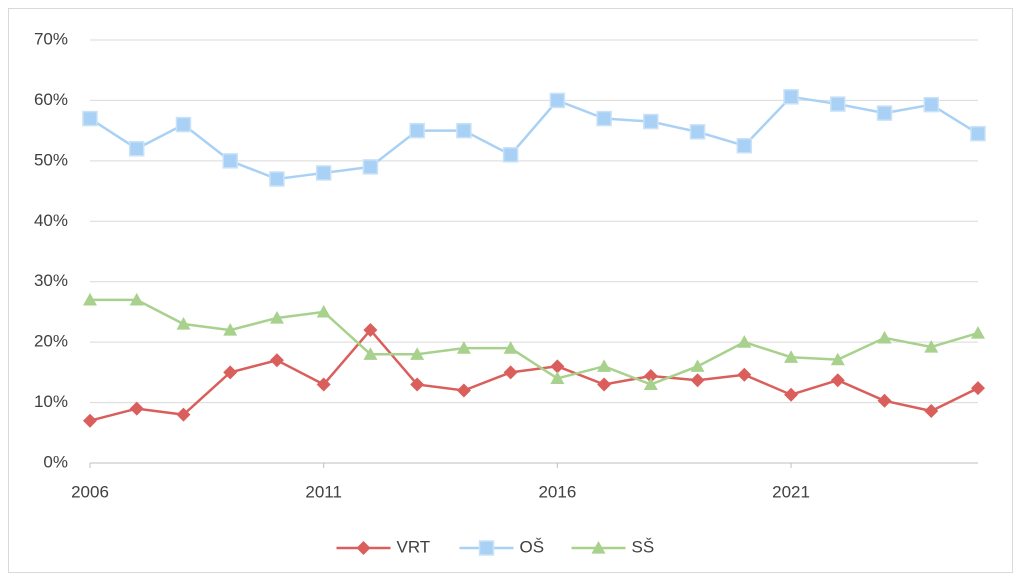 This screenshot has width=1021, height=581. I want to click on y-tick-label: 40%, so click(51, 220).